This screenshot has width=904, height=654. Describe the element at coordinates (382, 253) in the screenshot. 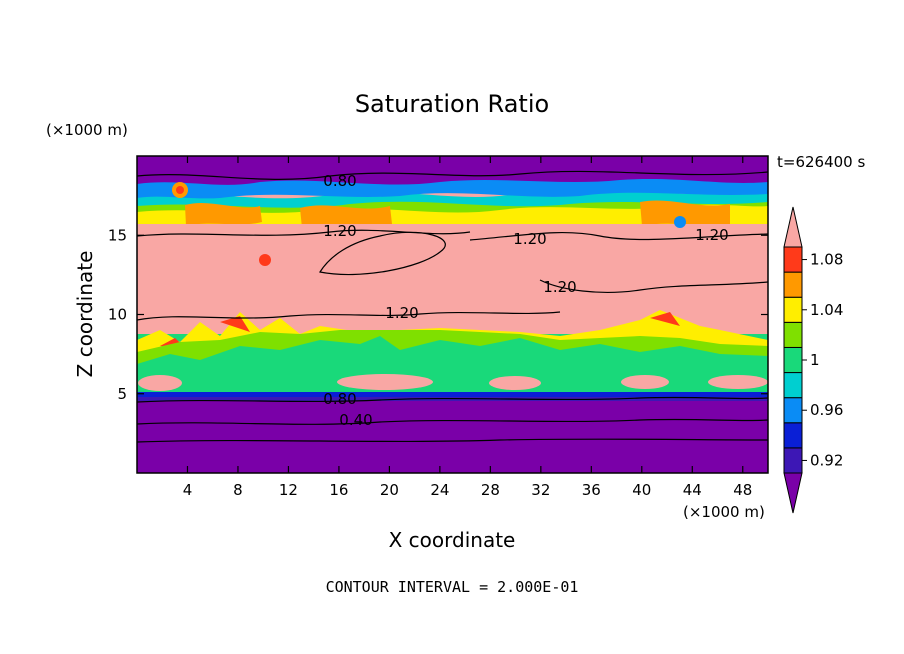

I see `contour-120-c` at that location.